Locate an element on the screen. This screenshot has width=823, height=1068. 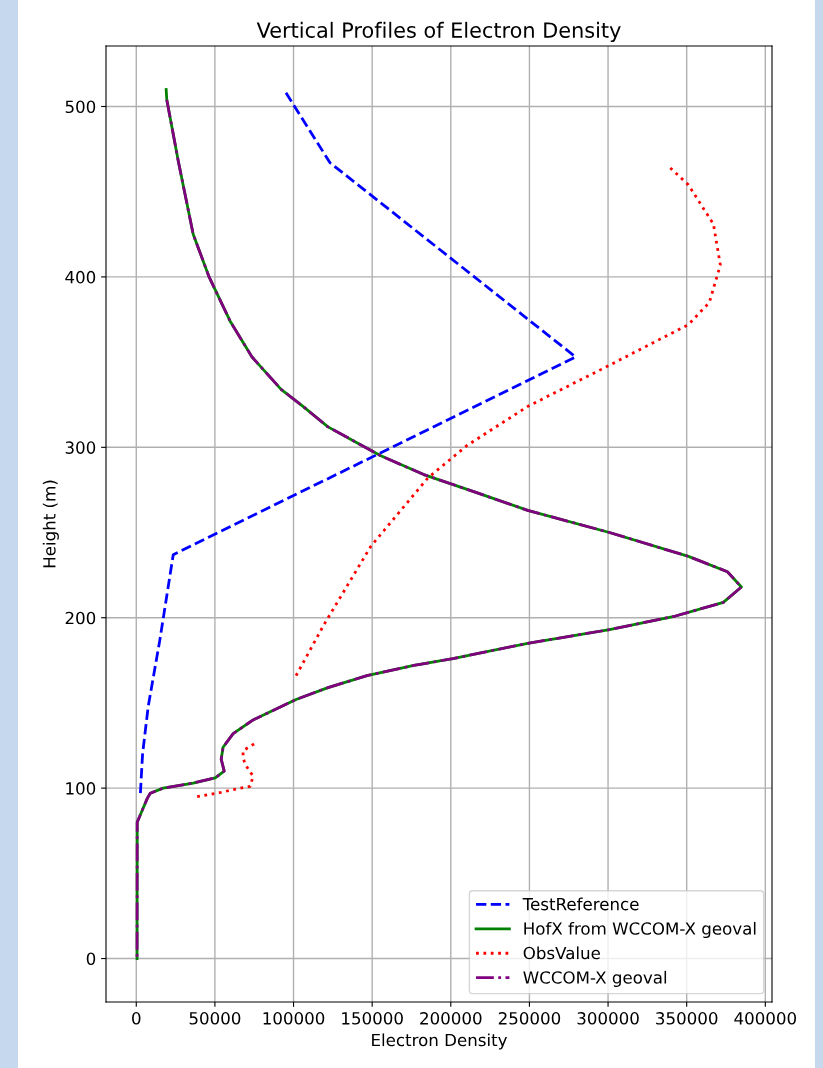
legend-label: HofX from WCCOM-X geoval is located at coordinates (640, 930).